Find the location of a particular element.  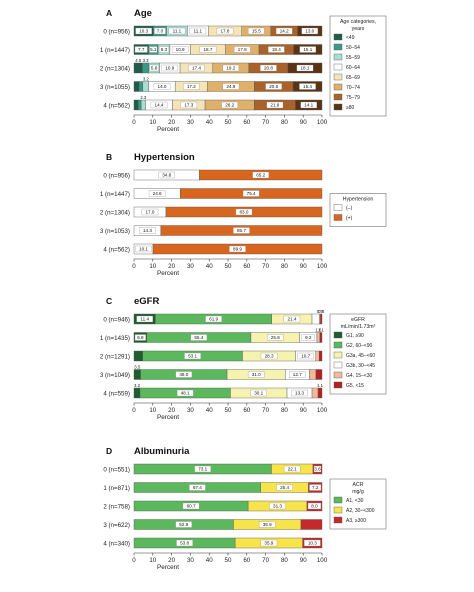

legend-title: mg/g is located at coordinates (358, 492).